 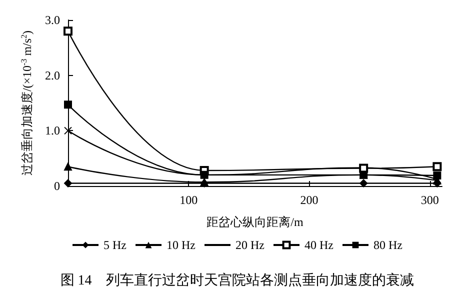 I want to click on x-tick-label: 300, so click(x=429, y=200).